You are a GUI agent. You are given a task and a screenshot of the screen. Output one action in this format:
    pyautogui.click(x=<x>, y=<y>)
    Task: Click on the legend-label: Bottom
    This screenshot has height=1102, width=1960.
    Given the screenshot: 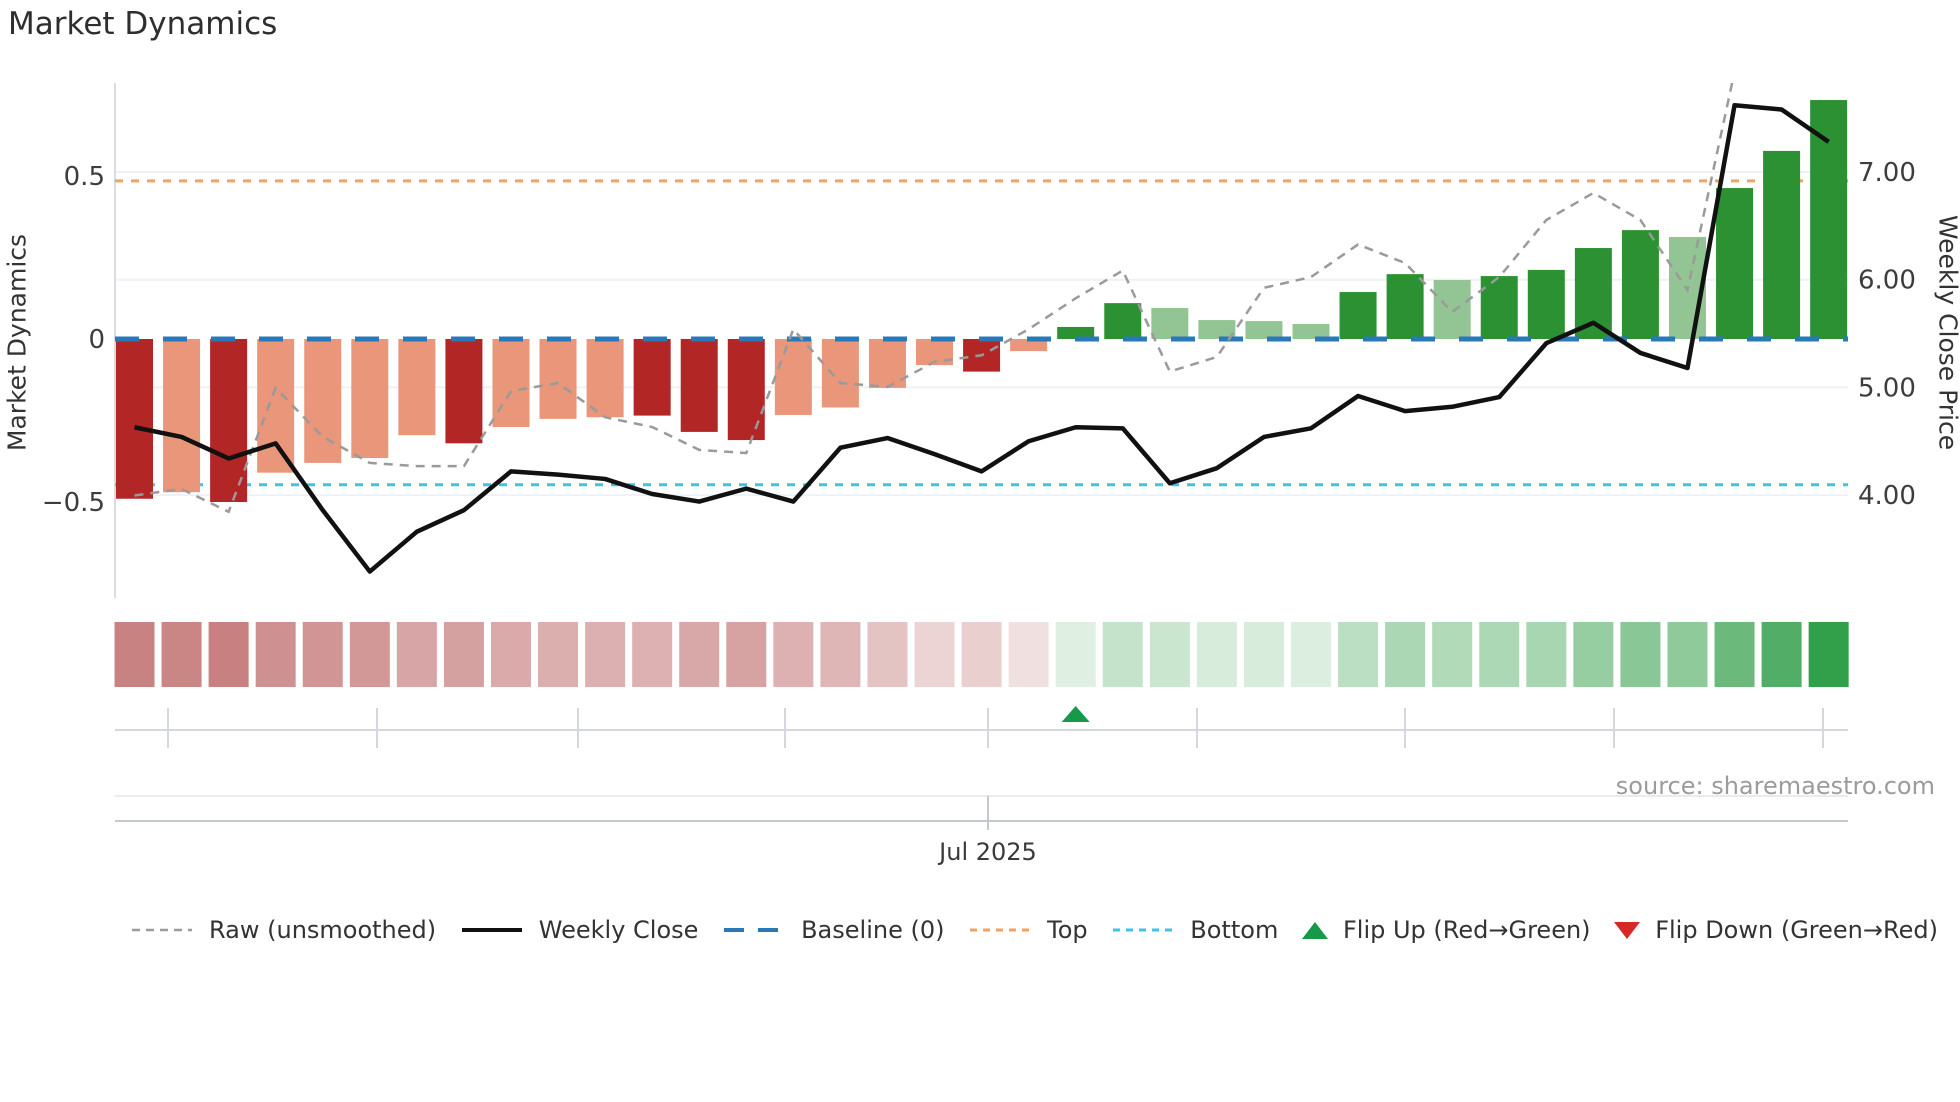 What is the action you would take?
    pyautogui.click(x=1234, y=930)
    